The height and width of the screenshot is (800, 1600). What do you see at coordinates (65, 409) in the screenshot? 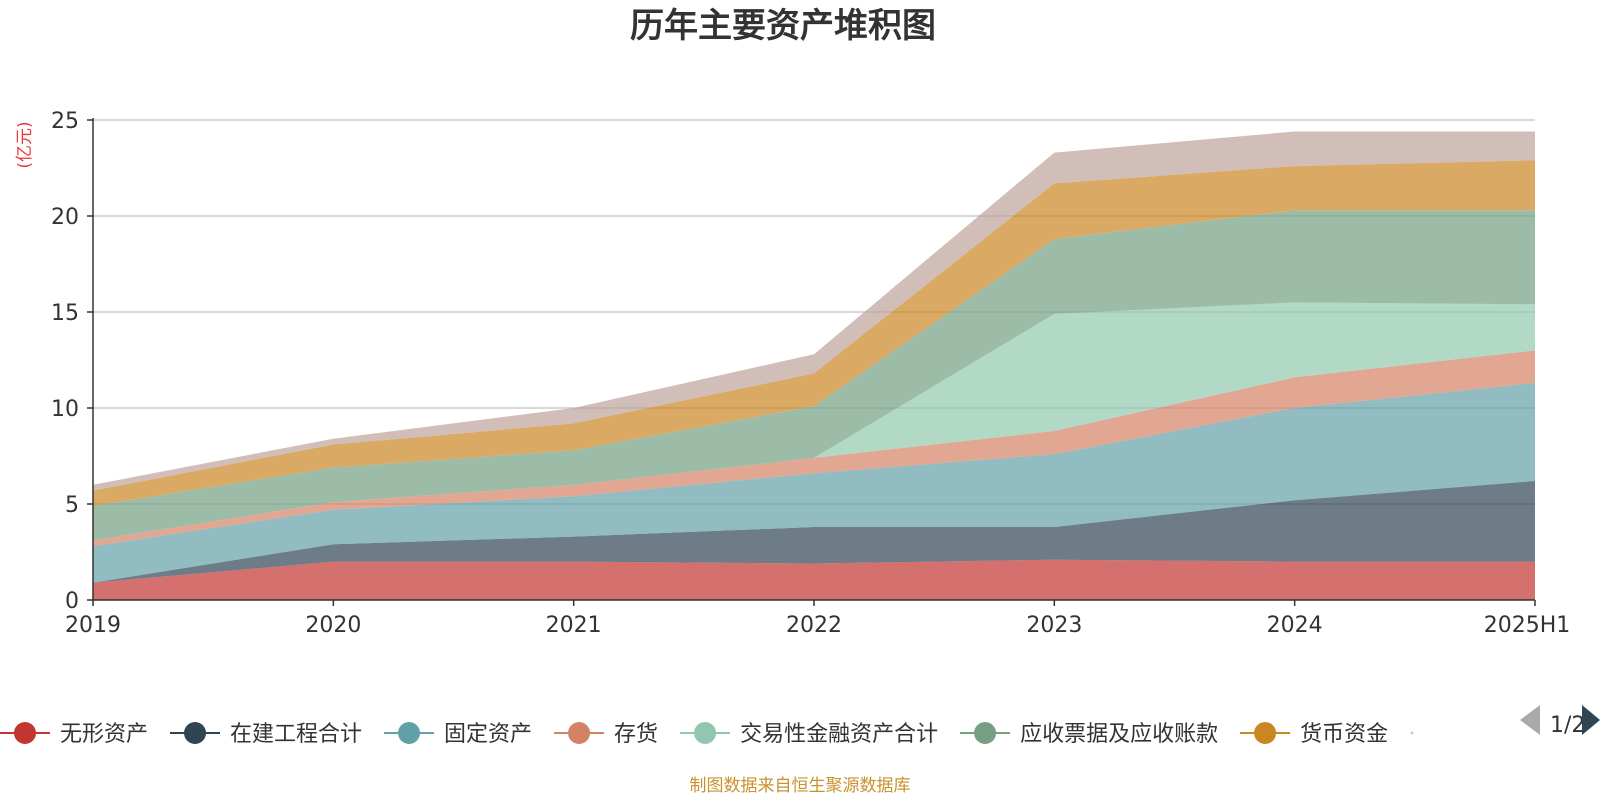
I see `y-tick-label: 10` at bounding box center [65, 409].